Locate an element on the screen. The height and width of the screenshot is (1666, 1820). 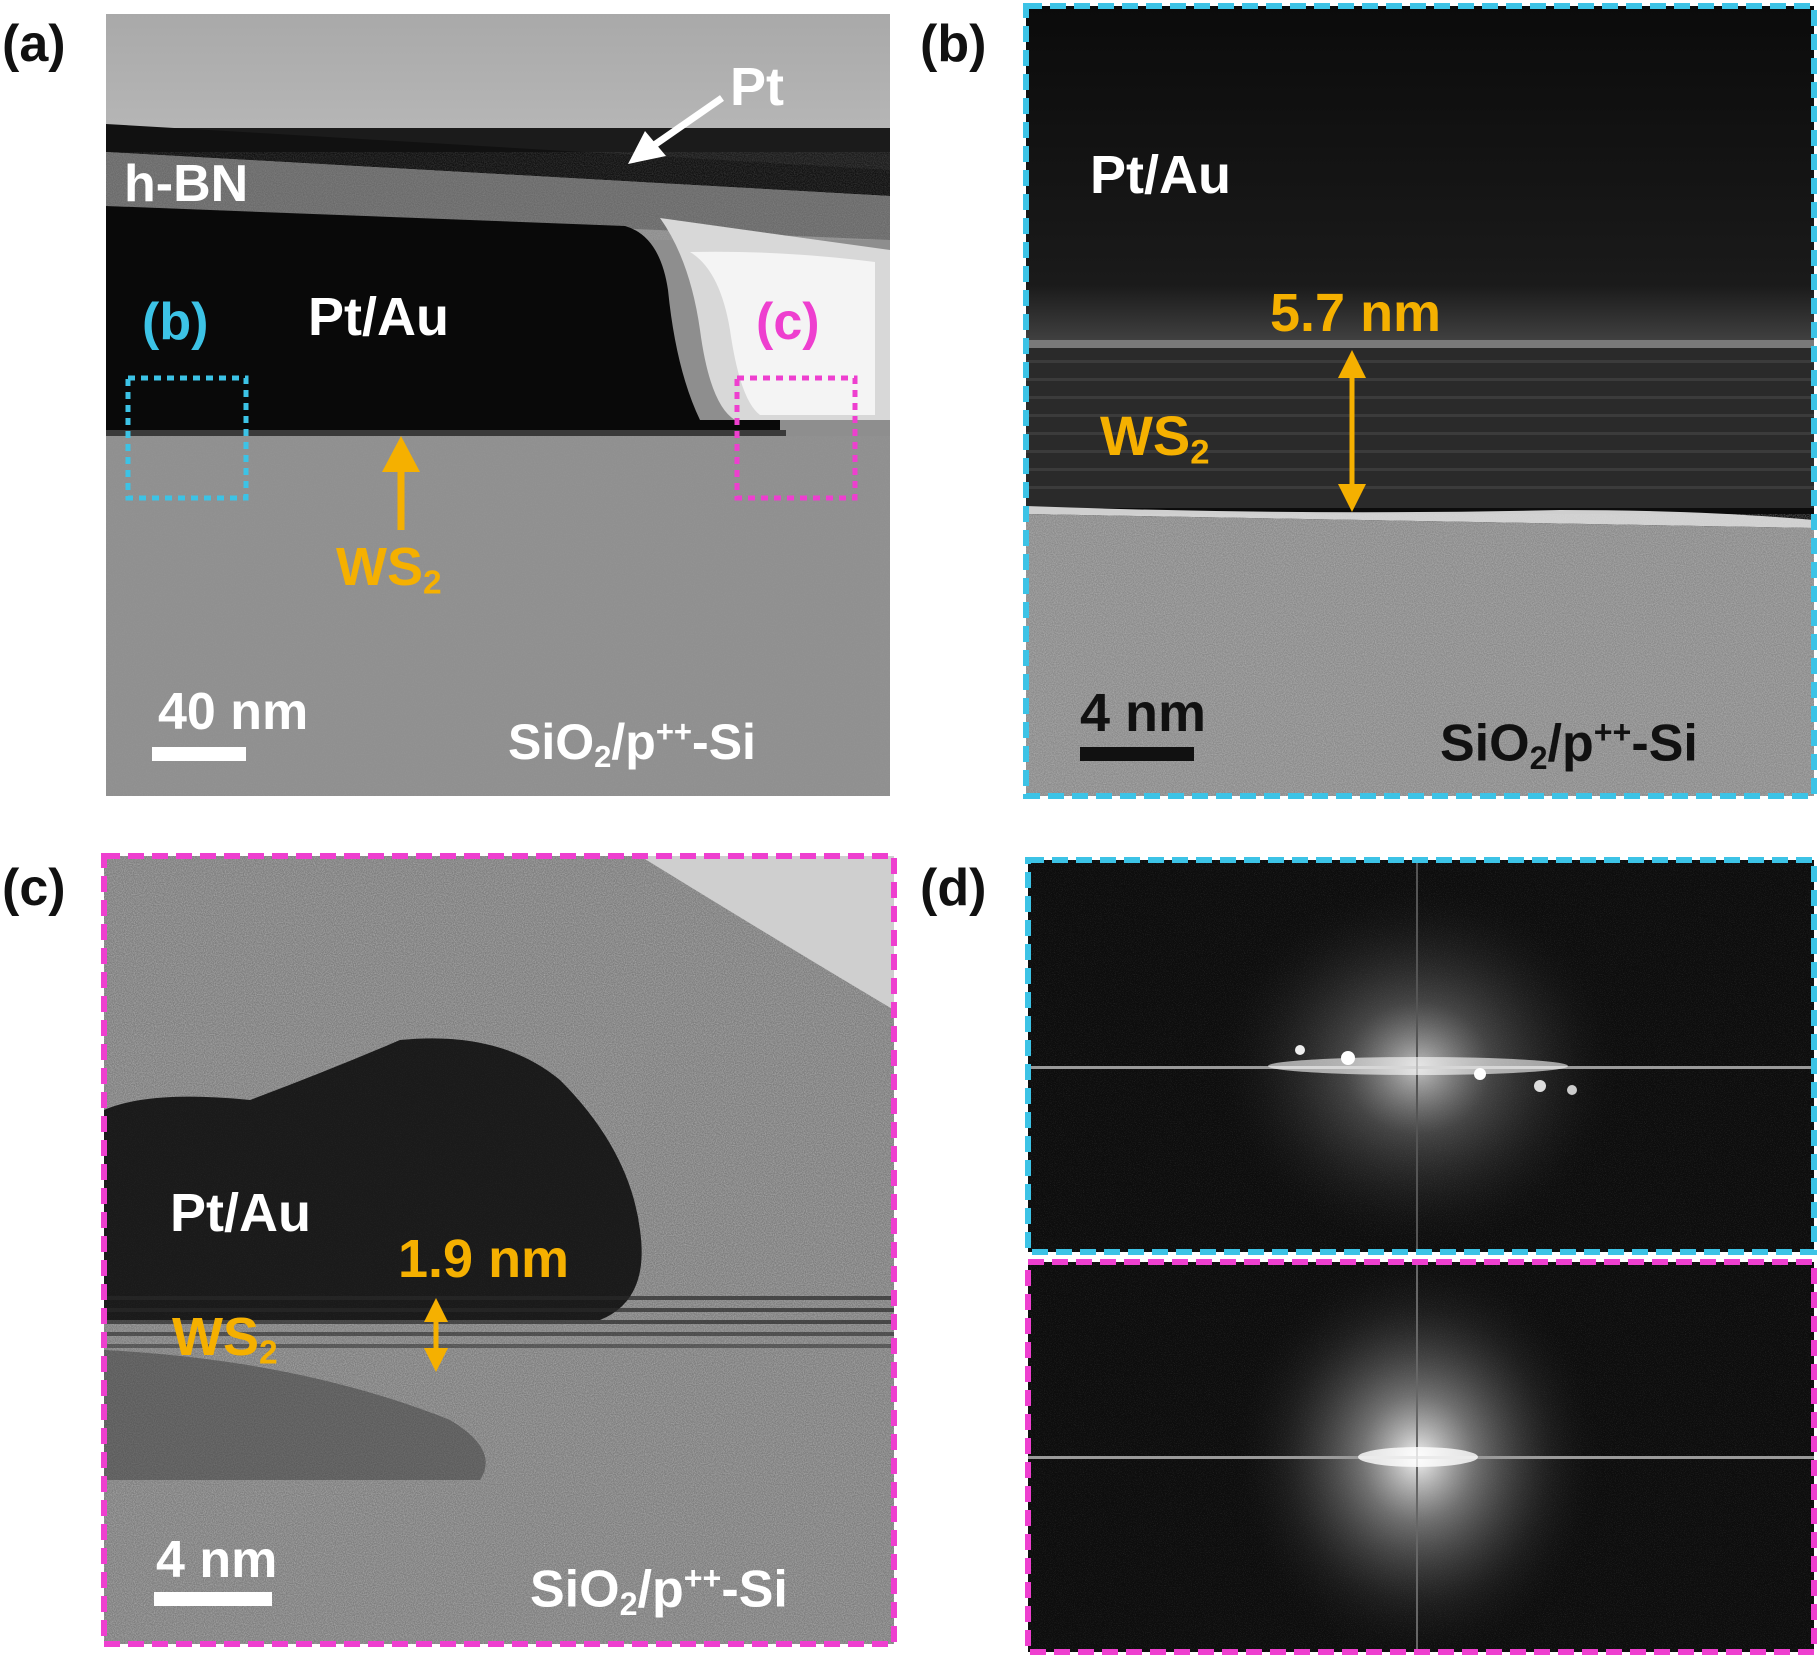
pt-arrow is located at coordinates (686, 123).